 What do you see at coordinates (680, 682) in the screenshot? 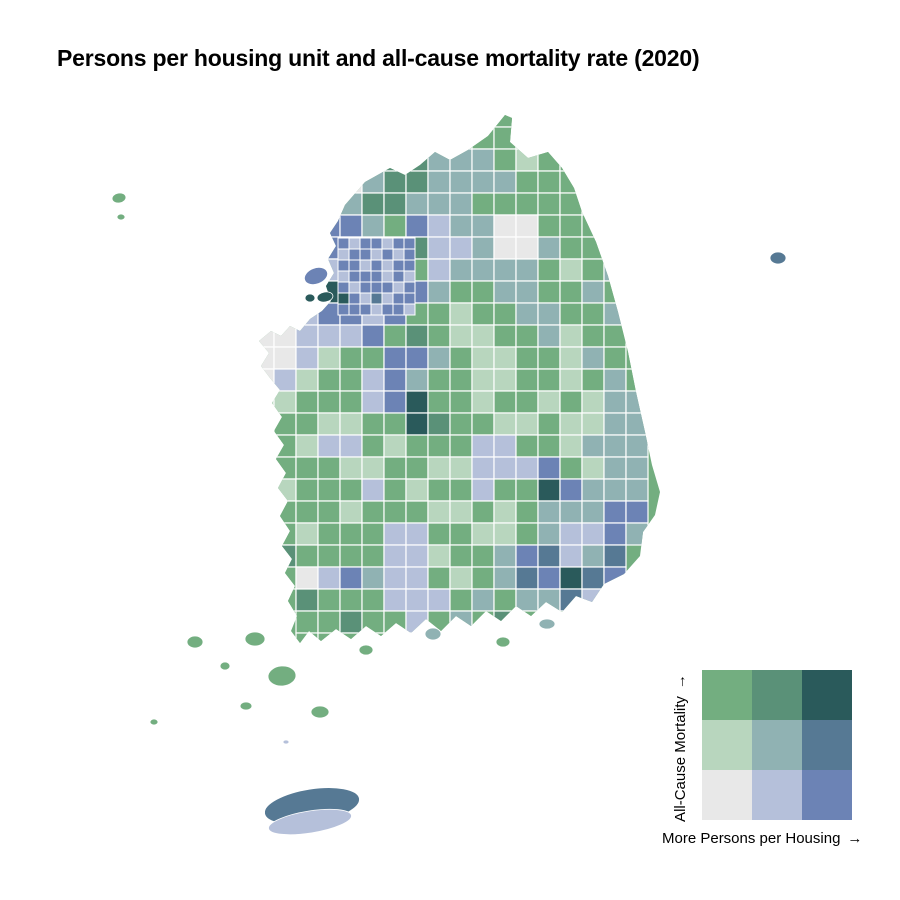
I see `up-arrow-icon: →` at bounding box center [680, 682].